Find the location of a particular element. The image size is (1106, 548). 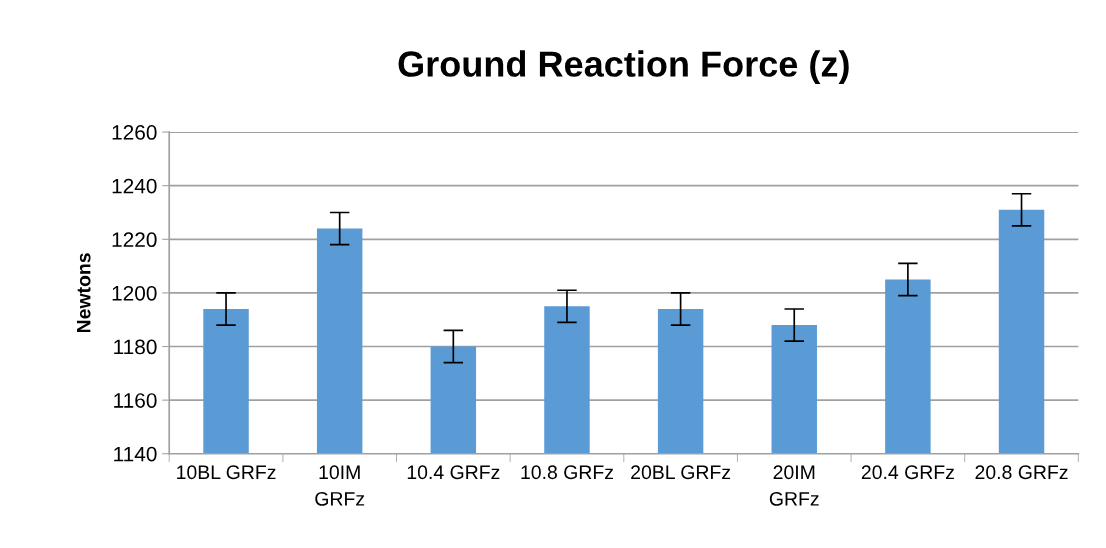

x-tick-label: 20BL GRFz is located at coordinates (681, 472).